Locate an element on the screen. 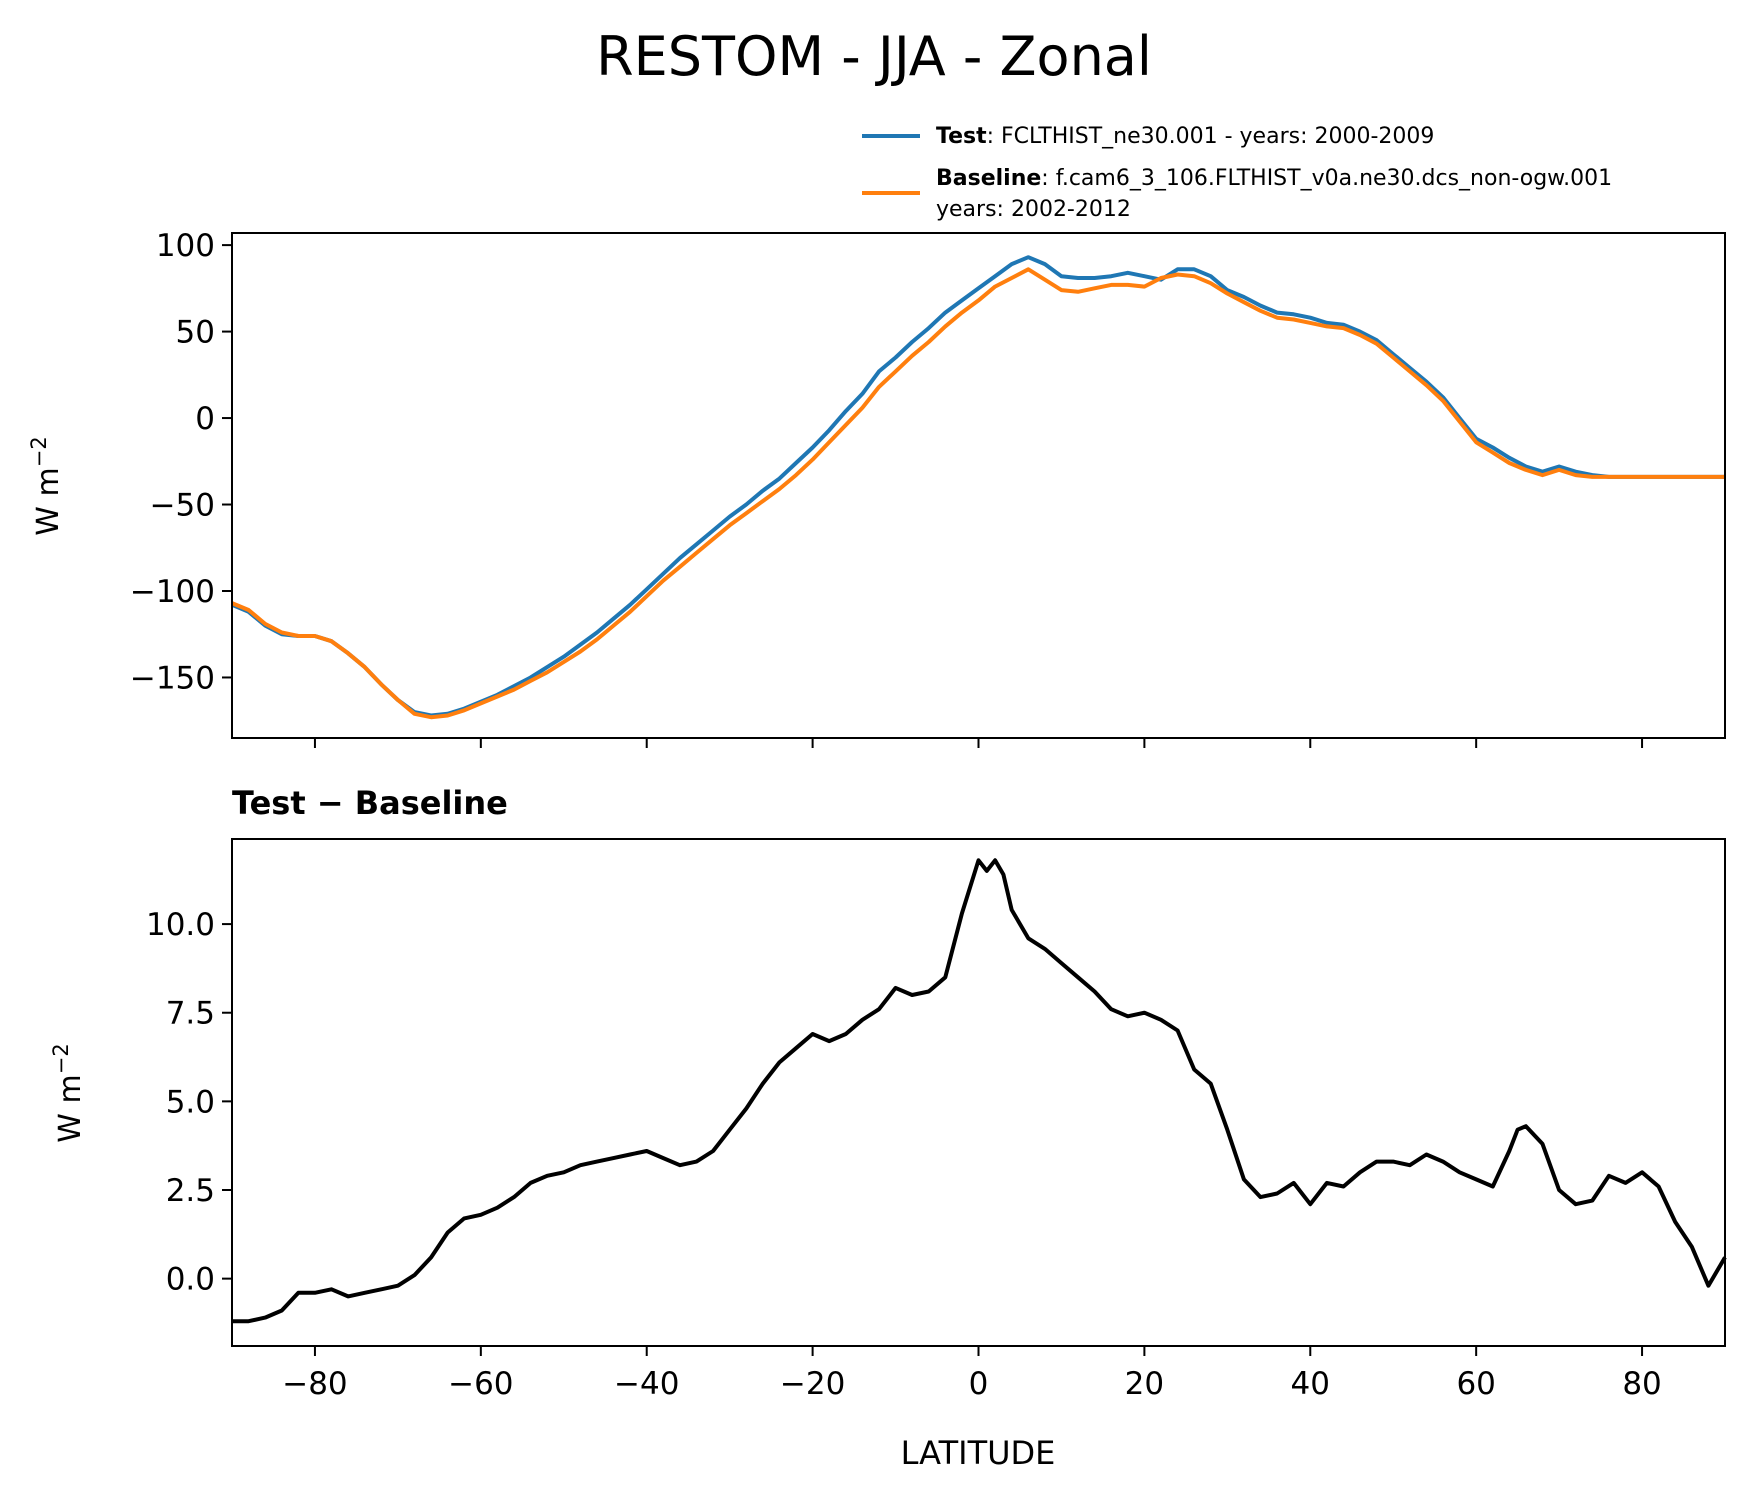 Image resolution: width=1749 pixels, height=1496 pixels. legend-label-test-text: : FCLTHIST_ne30.001 - years: 2000-2009 is located at coordinates (1211, 136).